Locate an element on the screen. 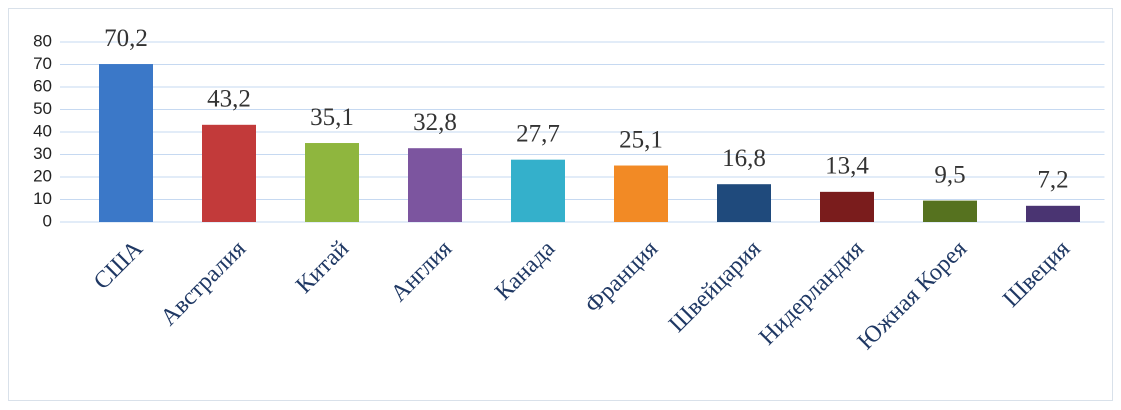 Image resolution: width=1121 pixels, height=410 pixels. value-label: 16,8 is located at coordinates (744, 158).